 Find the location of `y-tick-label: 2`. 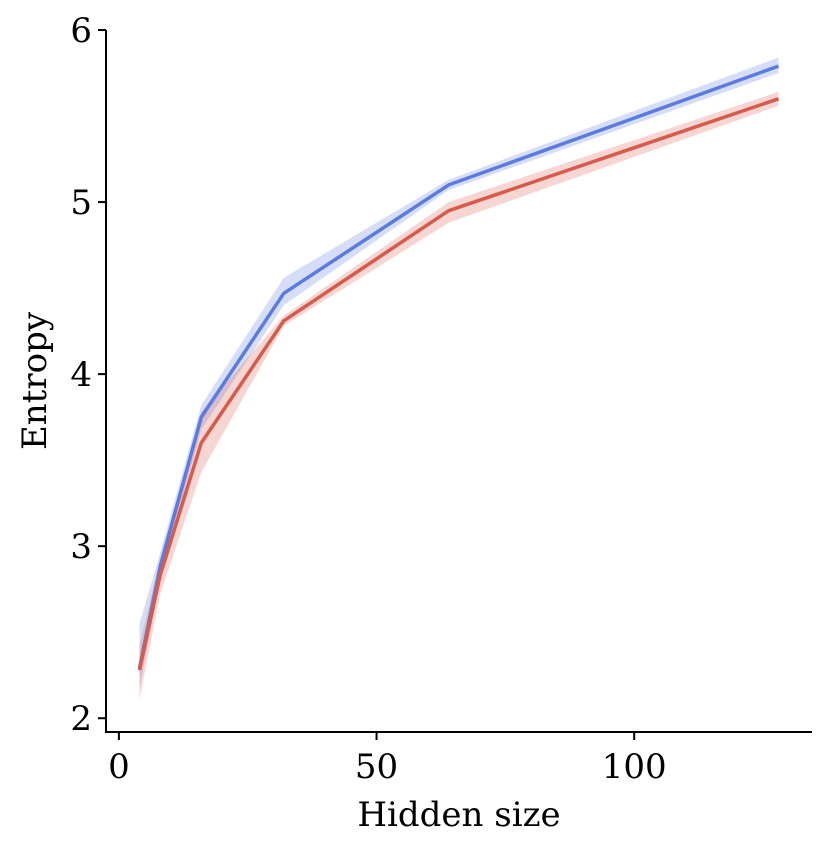

y-tick-label: 2 is located at coordinates (81, 719).